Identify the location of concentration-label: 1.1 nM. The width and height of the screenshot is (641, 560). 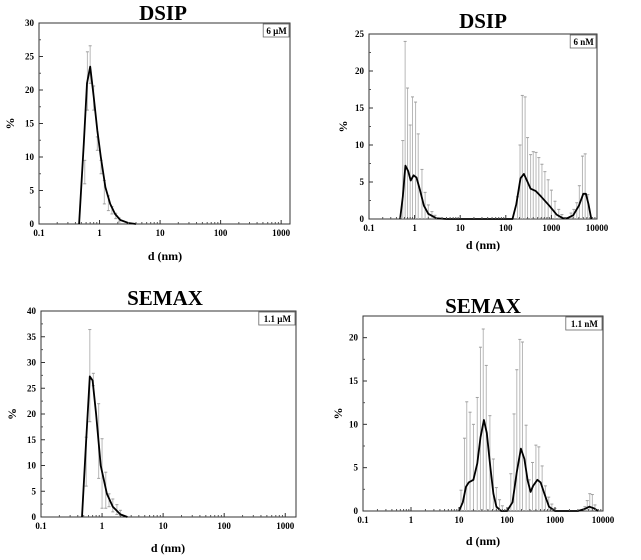
(585, 324).